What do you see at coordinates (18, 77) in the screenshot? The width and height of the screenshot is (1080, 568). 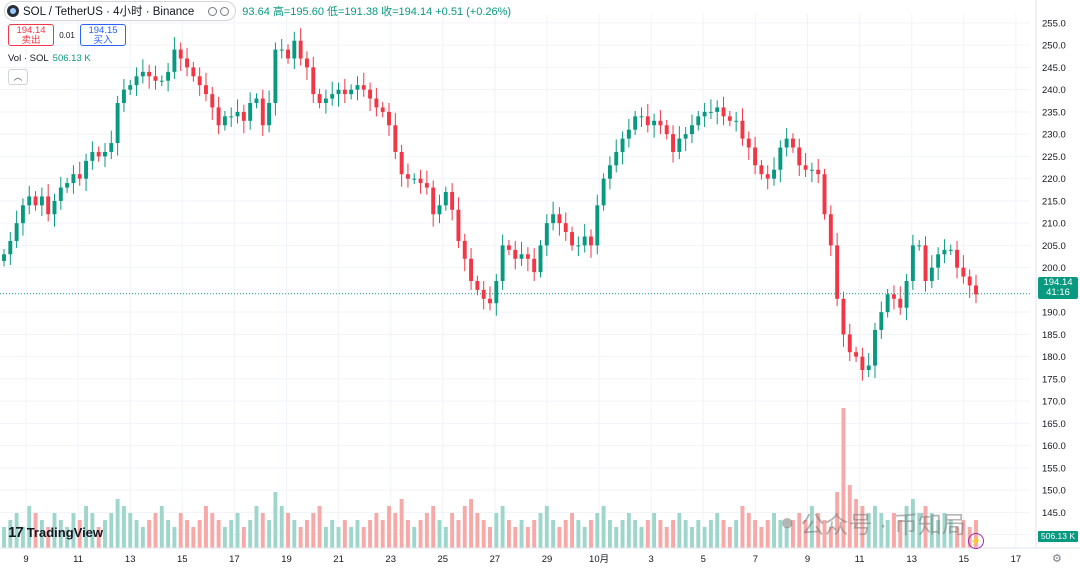 I see `collapse-legend-button: ︿` at bounding box center [18, 77].